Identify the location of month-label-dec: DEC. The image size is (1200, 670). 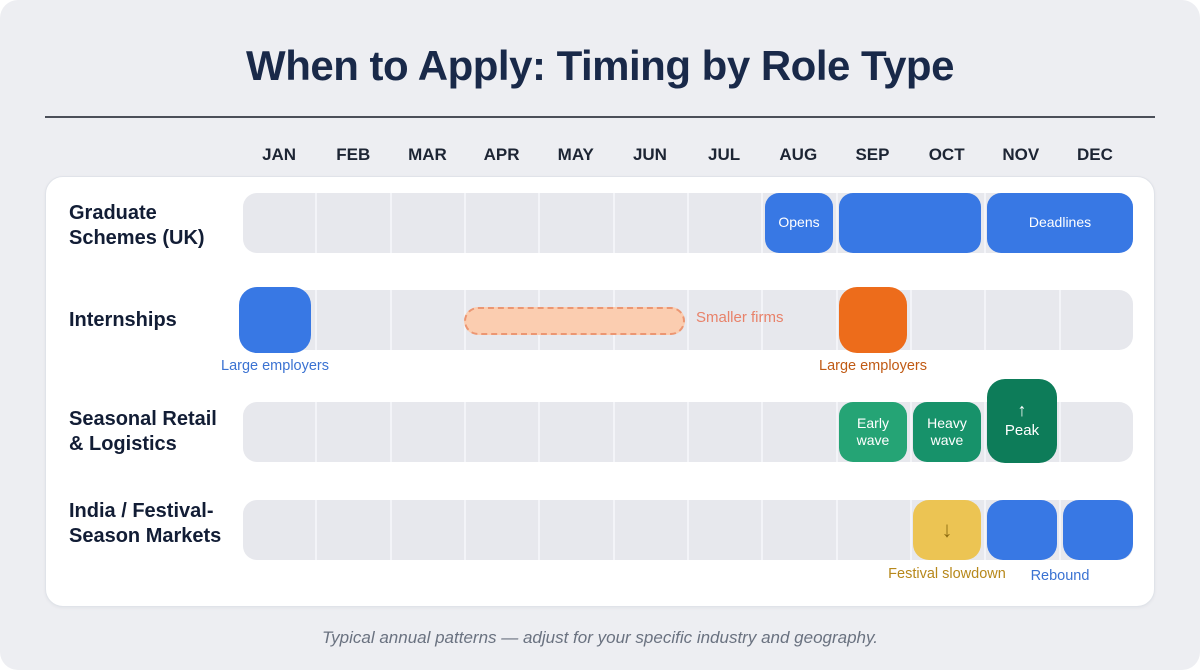
(1095, 154).